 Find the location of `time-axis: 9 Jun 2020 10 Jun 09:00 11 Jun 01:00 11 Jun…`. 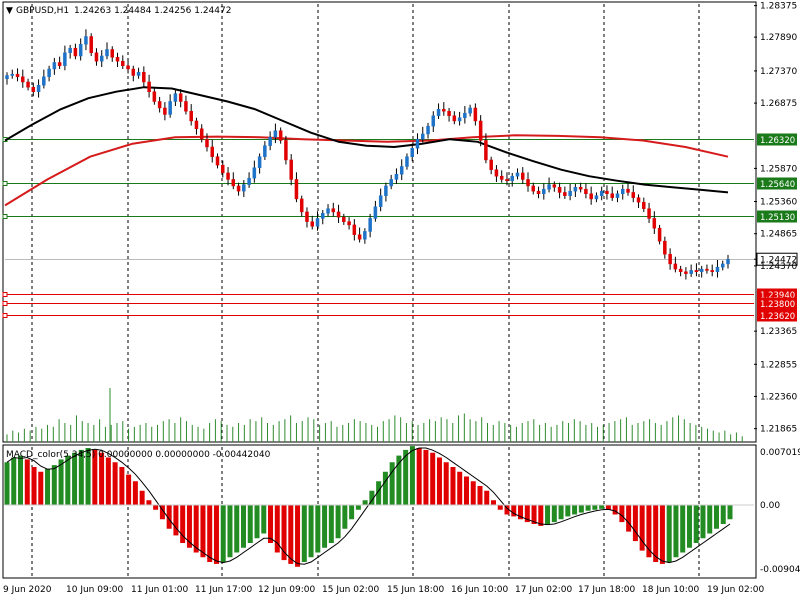

time-axis: 9 Jun 2020 10 Jun 09:00 11 Jun 01:00 11 Jun… is located at coordinates (383, 590).